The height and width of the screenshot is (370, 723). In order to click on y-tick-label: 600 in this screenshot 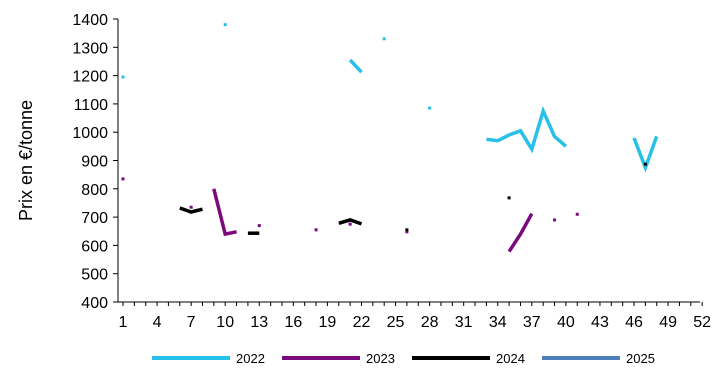, I will do `click(94, 246)`.